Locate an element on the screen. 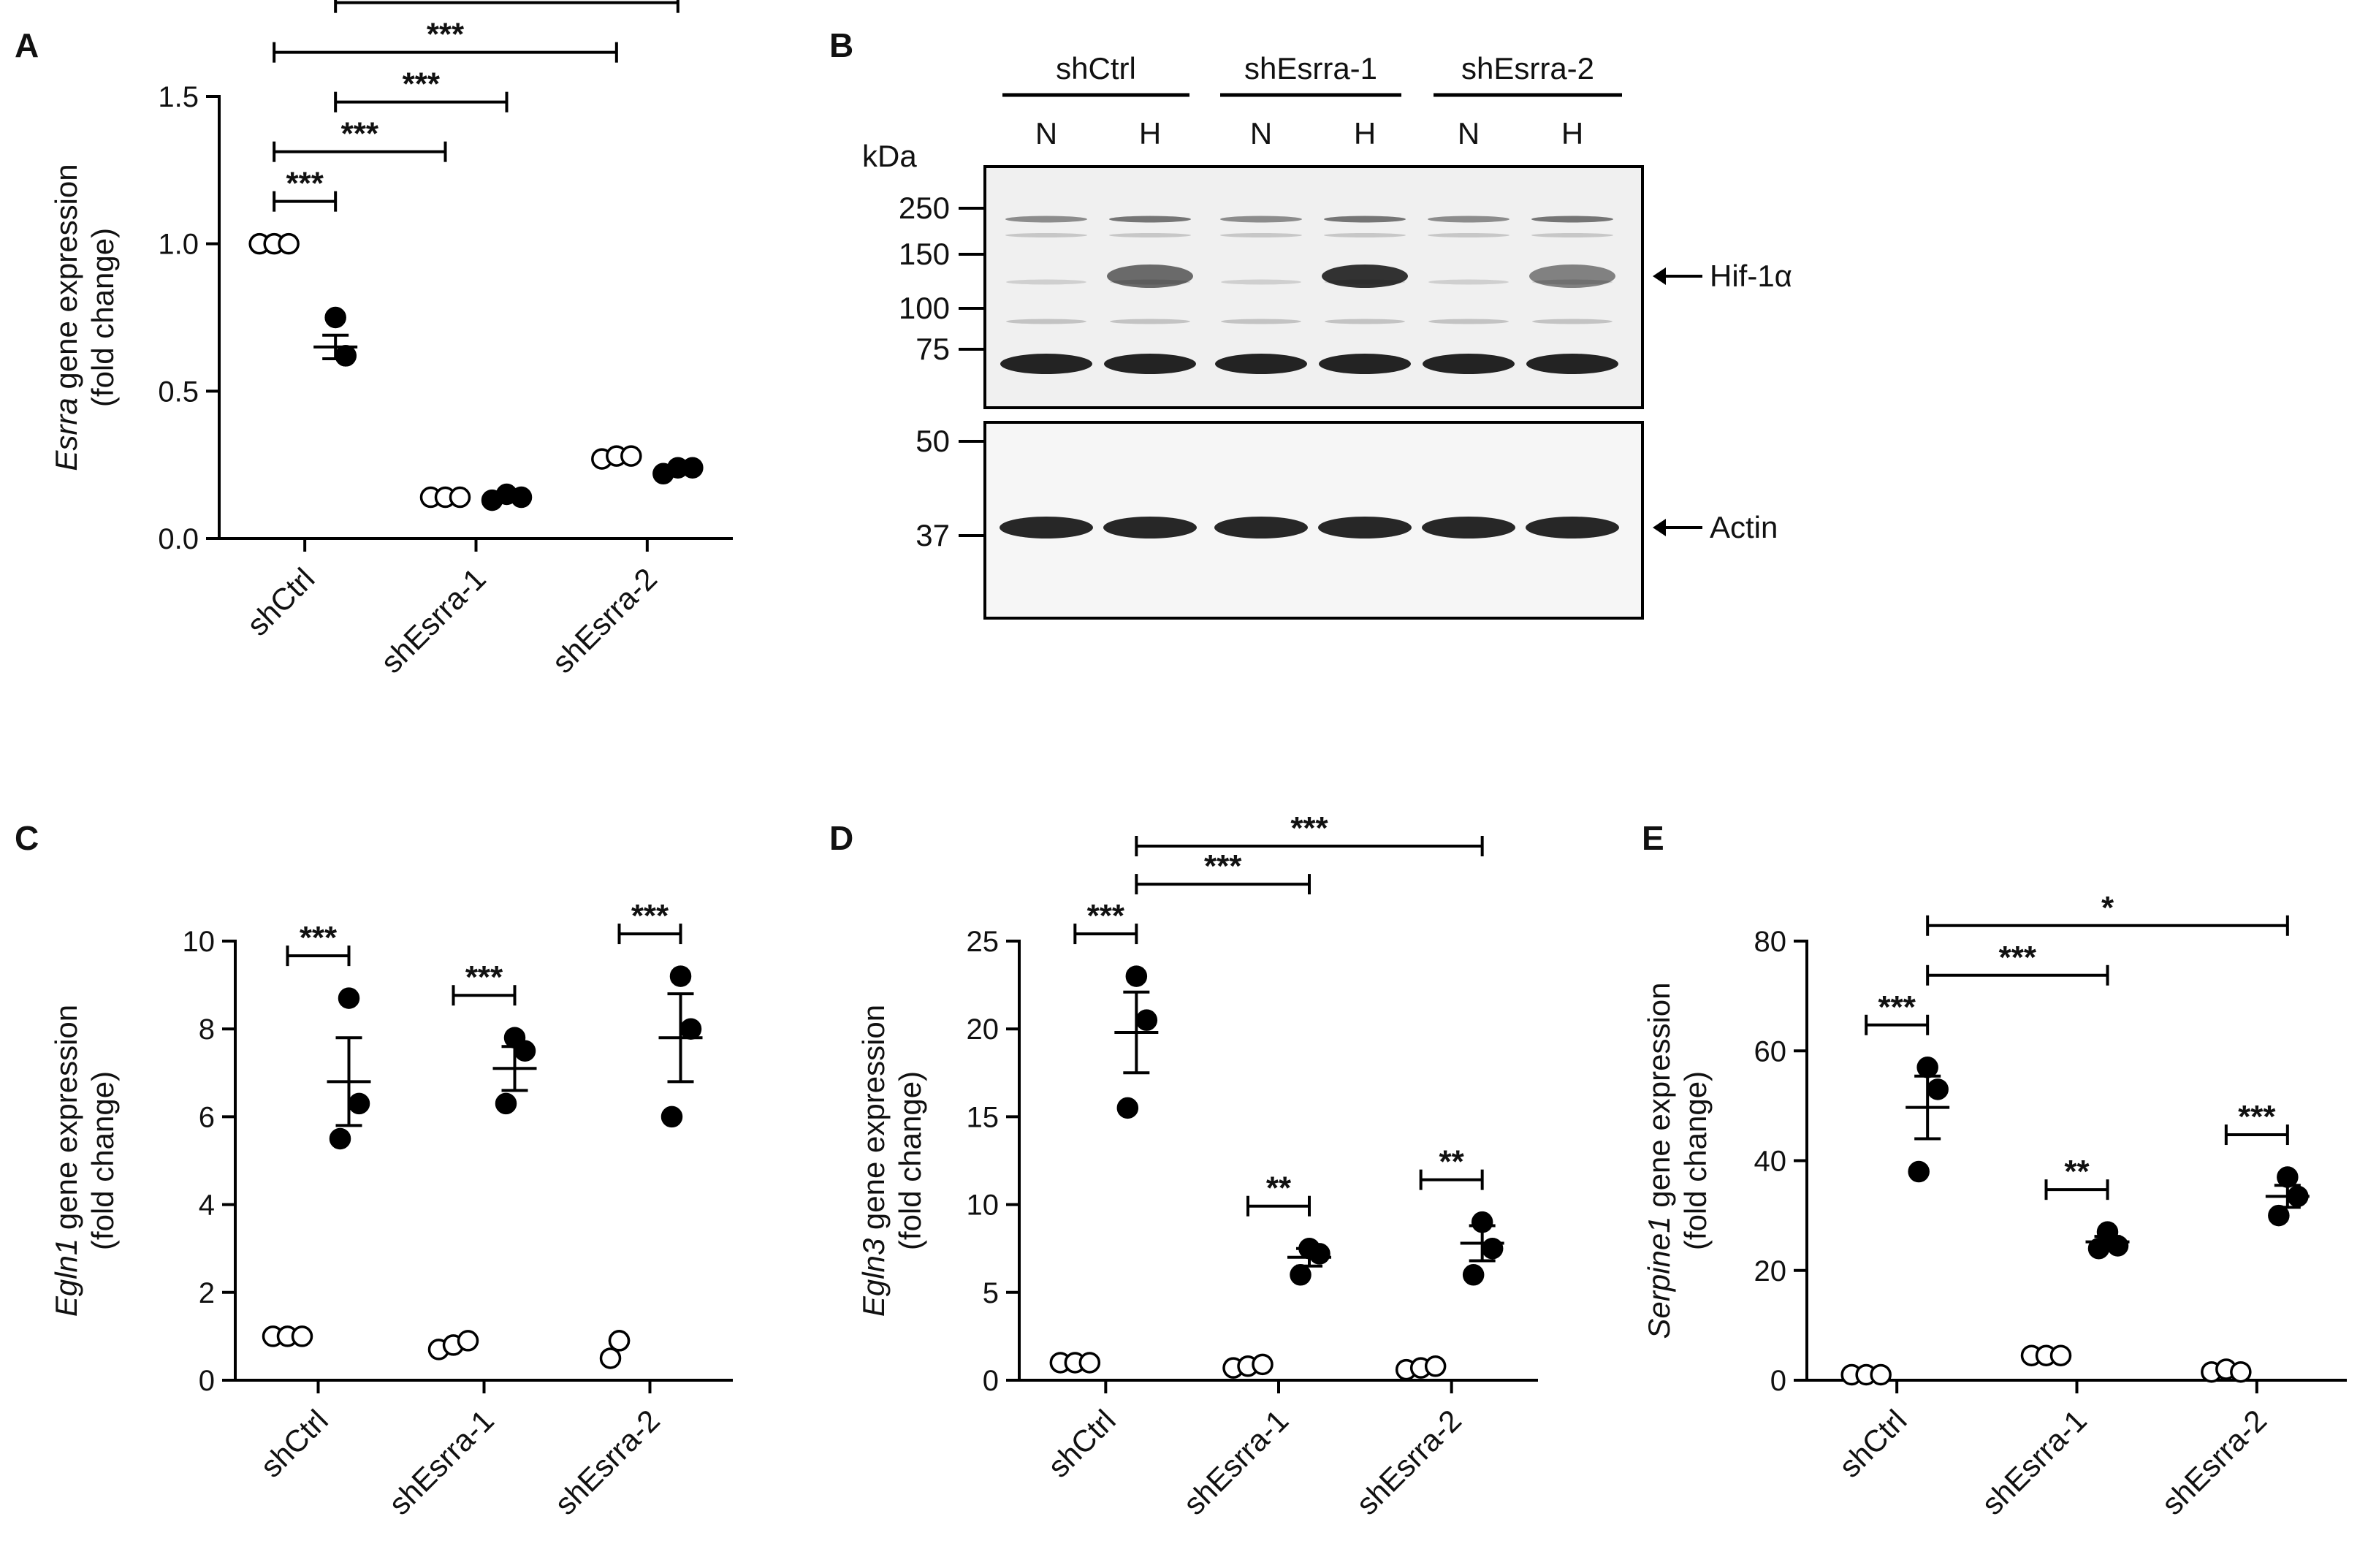 The image size is (2368, 1568). panel-label-A: A is located at coordinates (27, 45).